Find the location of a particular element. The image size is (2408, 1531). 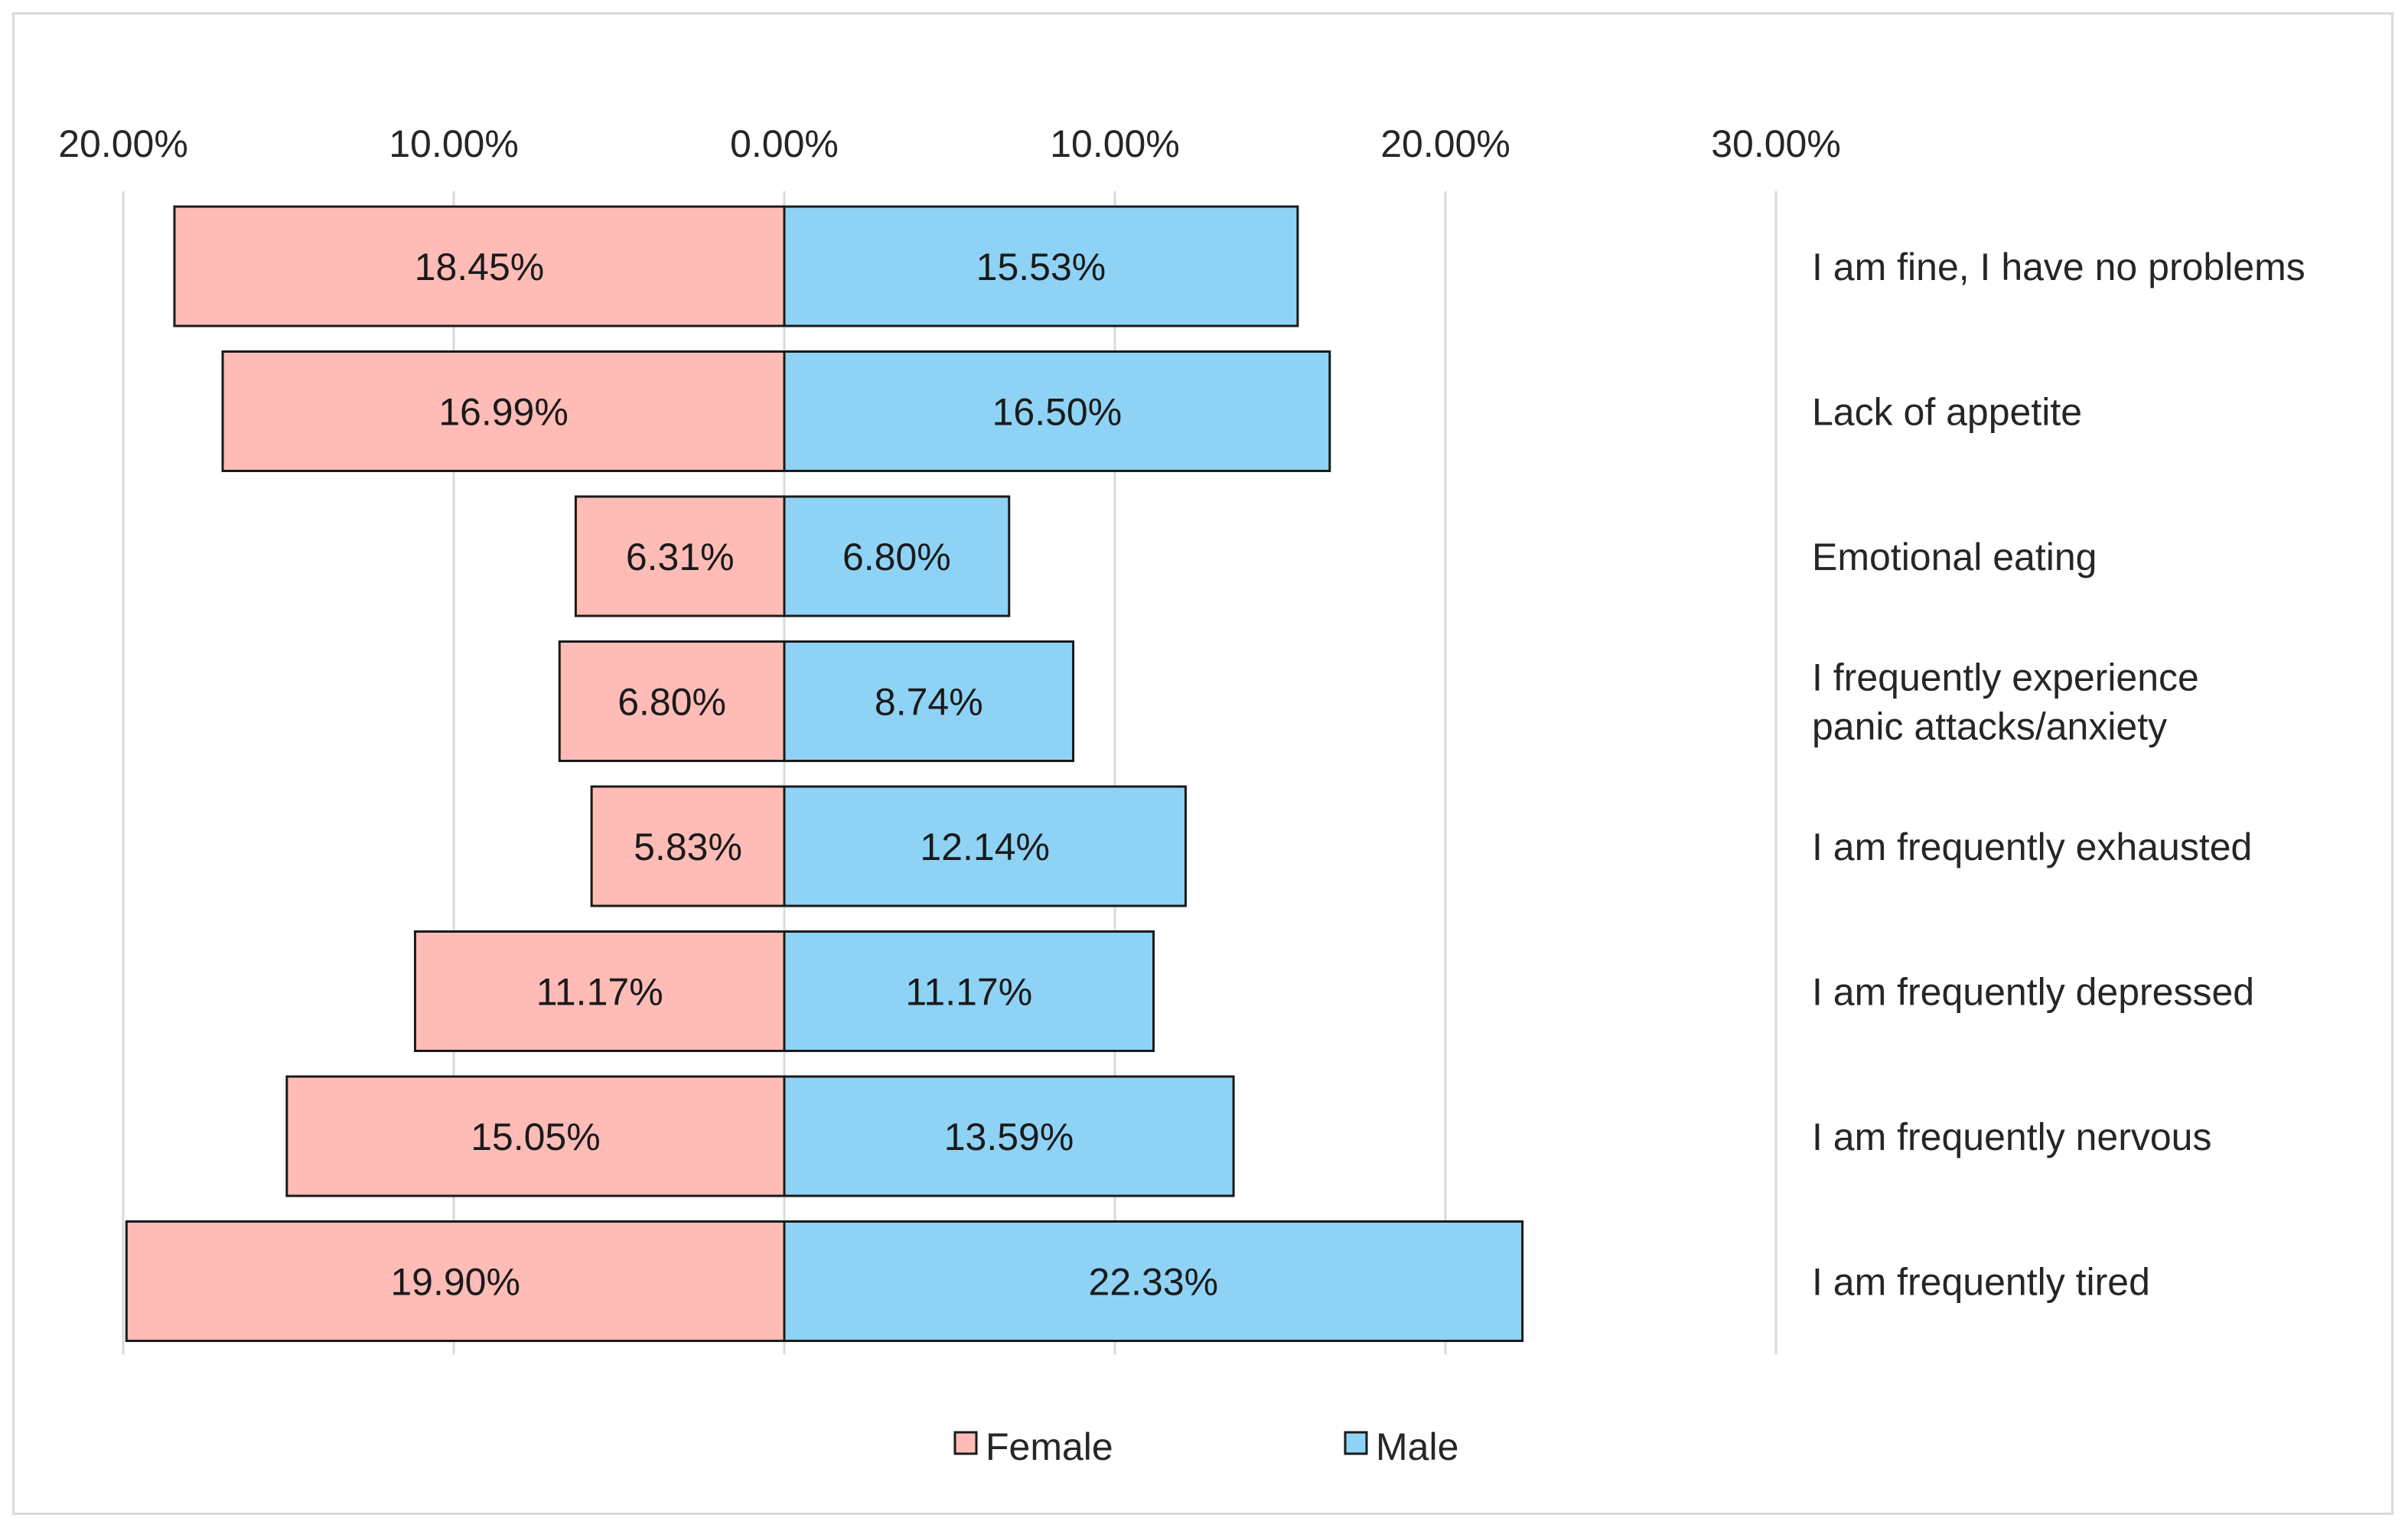

data-label-female: 11.17% is located at coordinates (599, 993).